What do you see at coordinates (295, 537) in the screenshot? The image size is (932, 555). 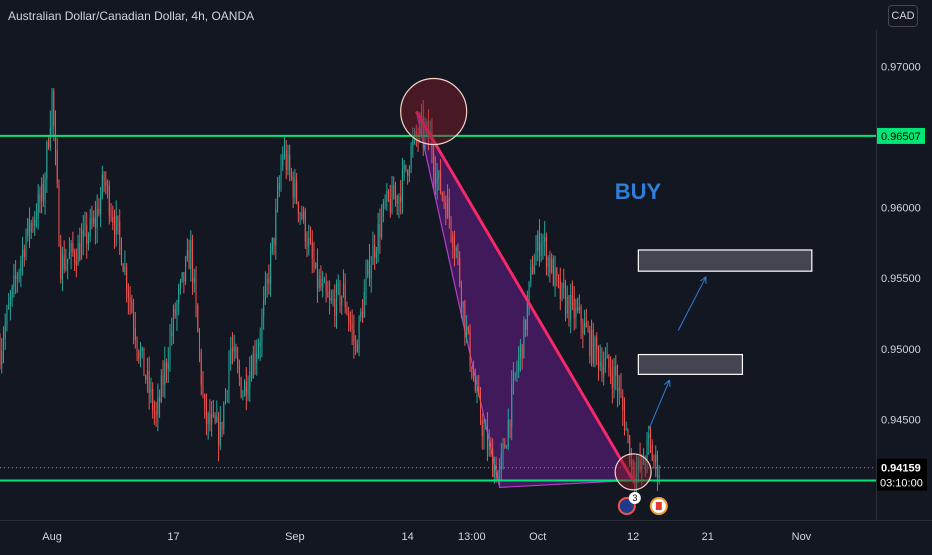 I see `time-tick-label: Sep` at bounding box center [295, 537].